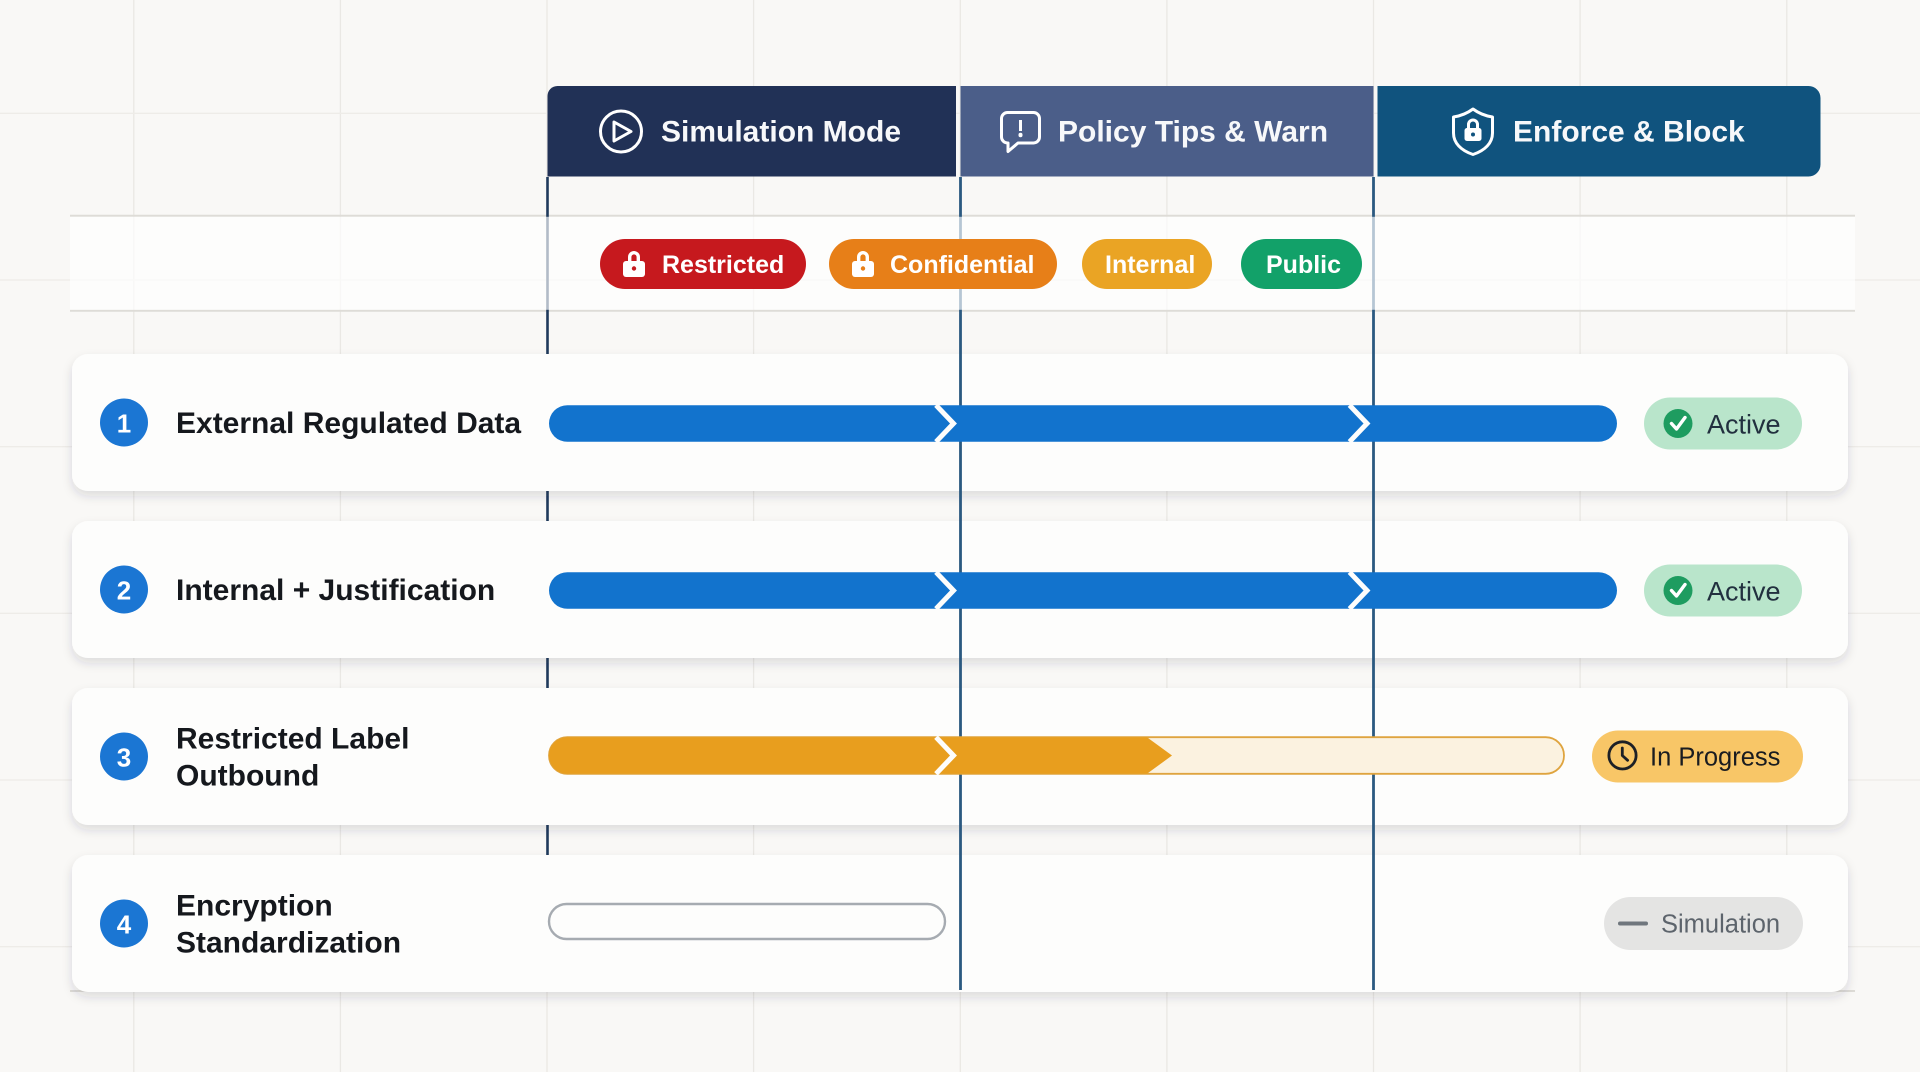 The height and width of the screenshot is (1072, 1920). I want to click on svg-text: 4, so click(124, 925).